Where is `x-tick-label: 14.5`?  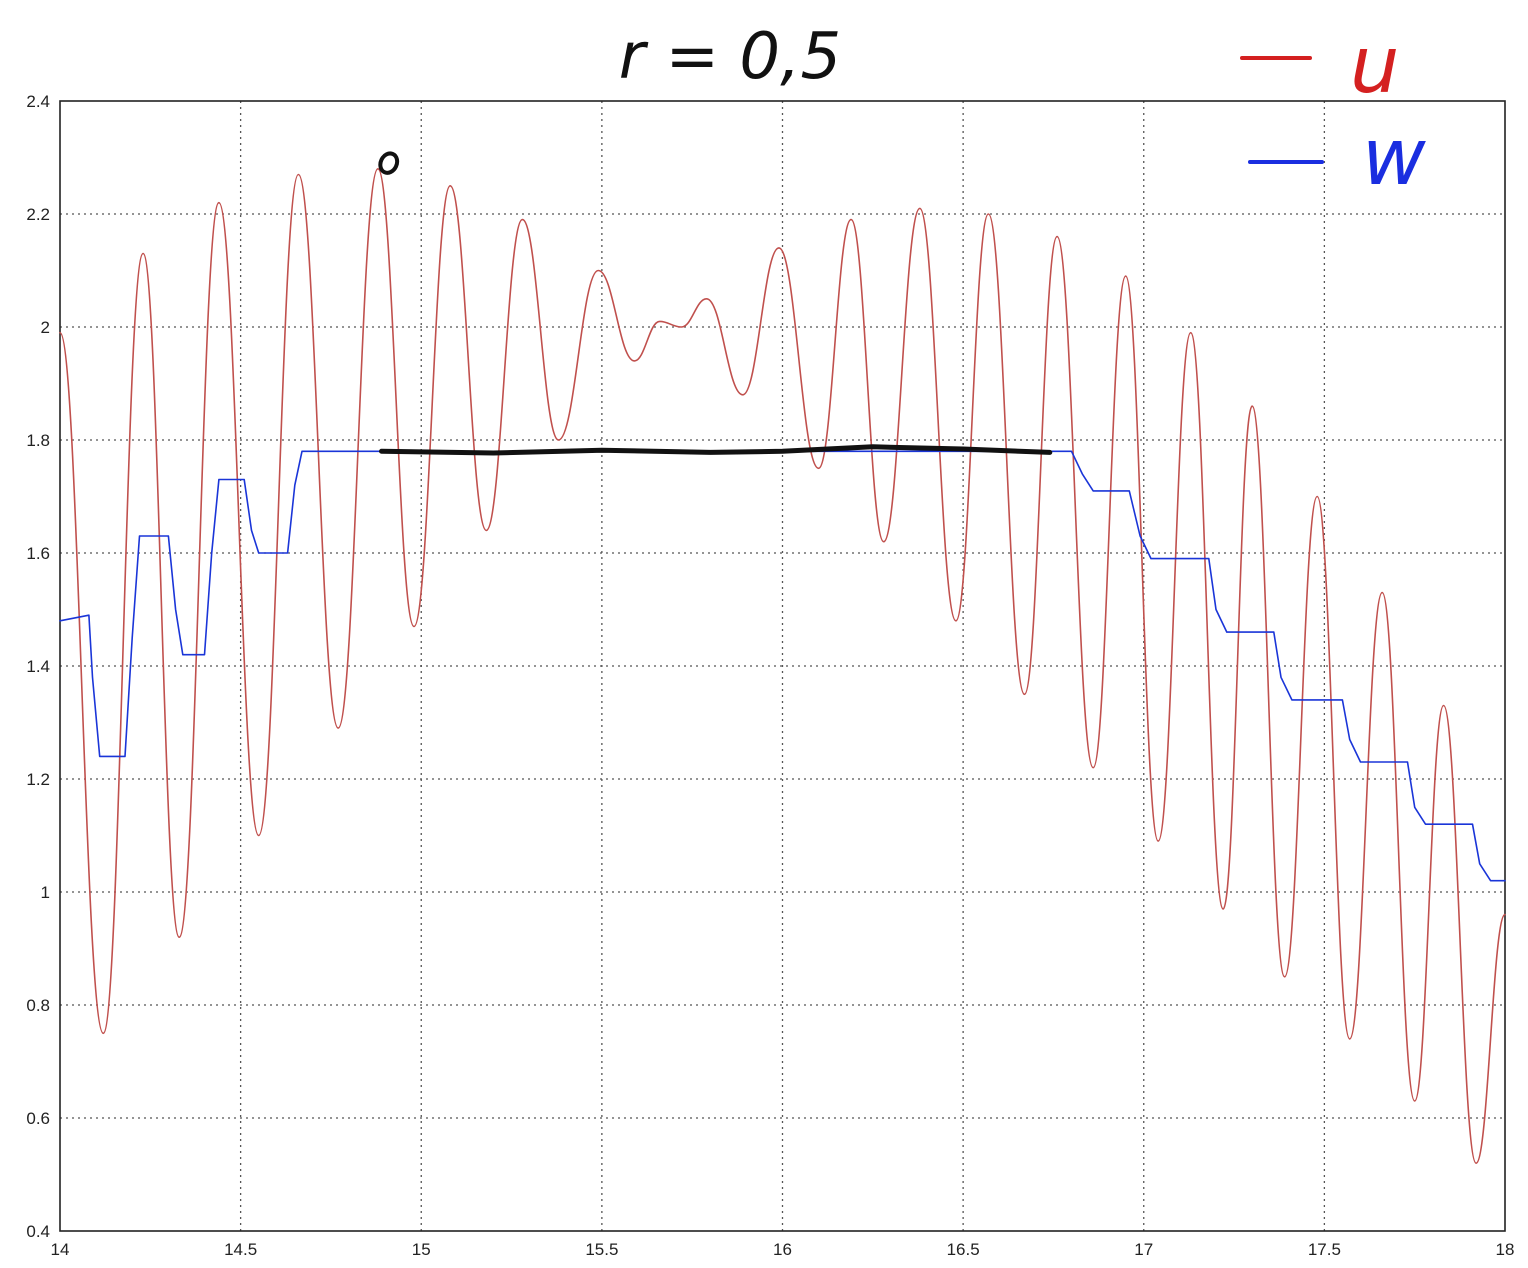 x-tick-label: 14.5 is located at coordinates (240, 1249).